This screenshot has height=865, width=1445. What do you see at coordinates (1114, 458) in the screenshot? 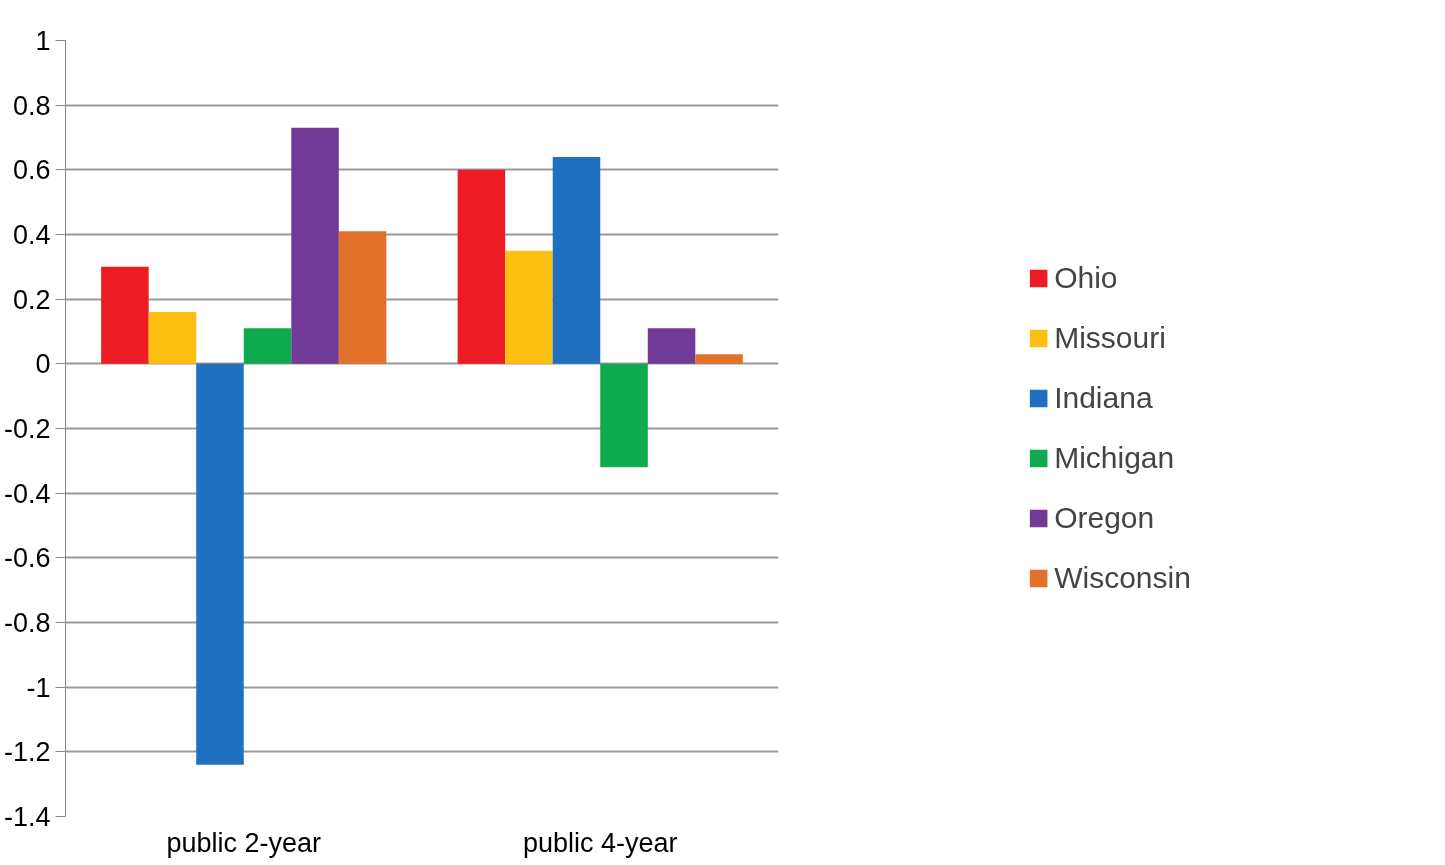
I see `legend-label: Michigan` at bounding box center [1114, 458].